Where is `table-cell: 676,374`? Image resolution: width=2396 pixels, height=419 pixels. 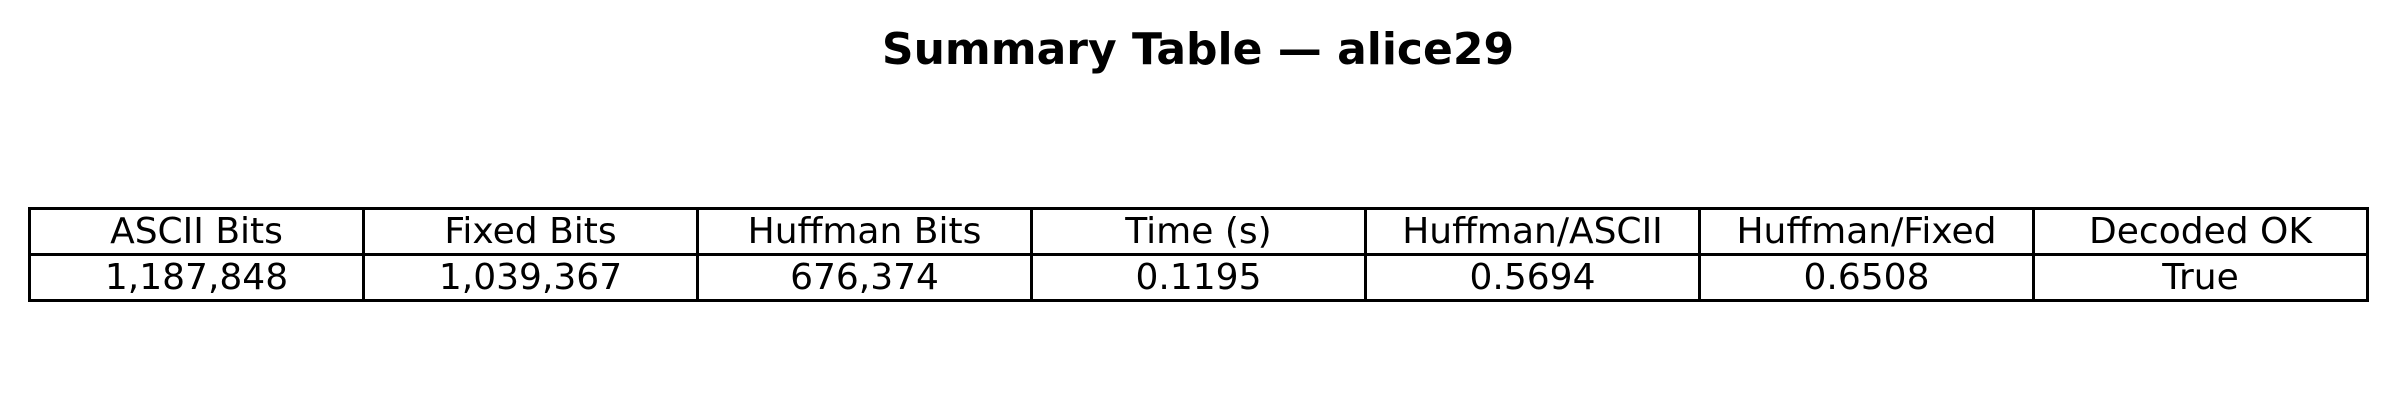
table-cell: 676,374 is located at coordinates (864, 277).